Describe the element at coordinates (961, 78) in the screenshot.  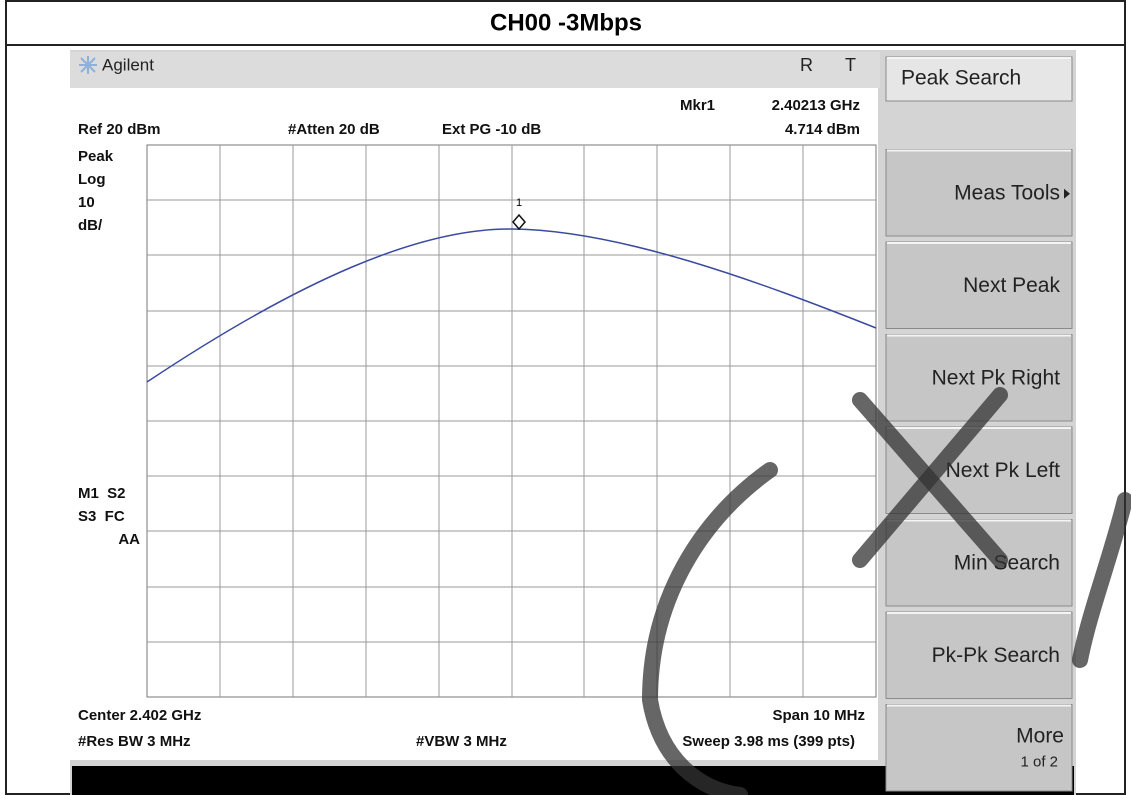
I see `softkey-label: Peak Search` at that location.